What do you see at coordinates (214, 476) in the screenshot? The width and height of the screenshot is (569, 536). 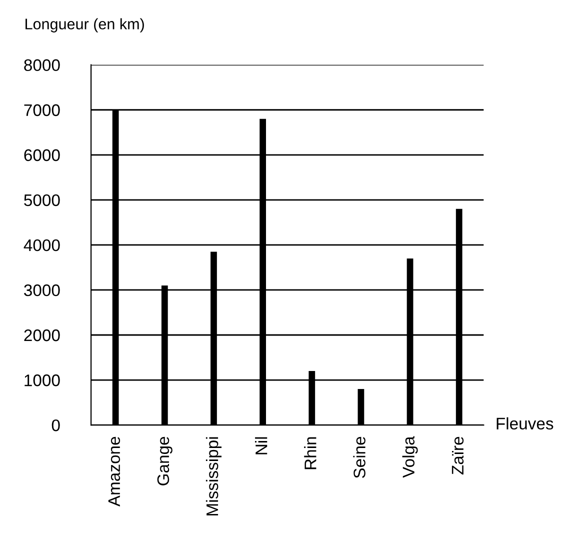 I see `x-tick-label: Mississippi` at bounding box center [214, 476].